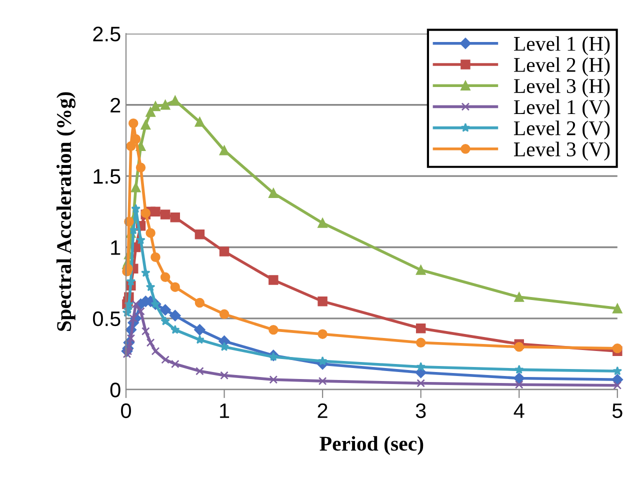 The height and width of the screenshot is (481, 630). What do you see at coordinates (421, 410) in the screenshot?
I see `x-tick-label: 3` at bounding box center [421, 410].